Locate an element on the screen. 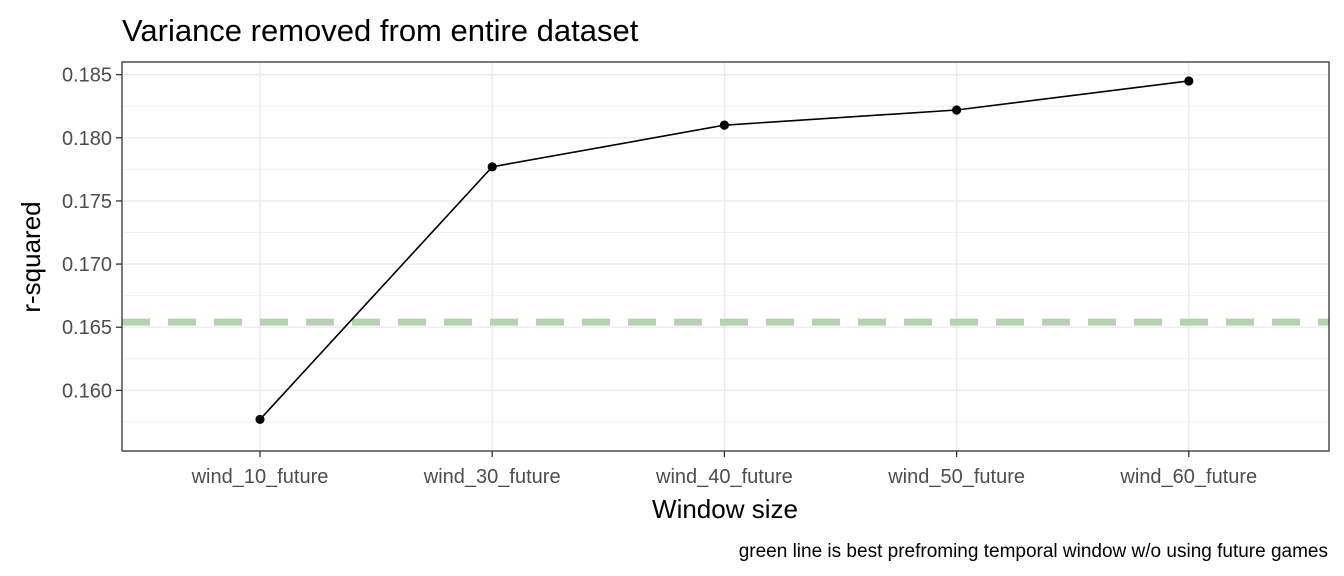  y-axis-ticks: 0.160 0.165 0.170 0.175 0.180 0.185 is located at coordinates (92, 233).